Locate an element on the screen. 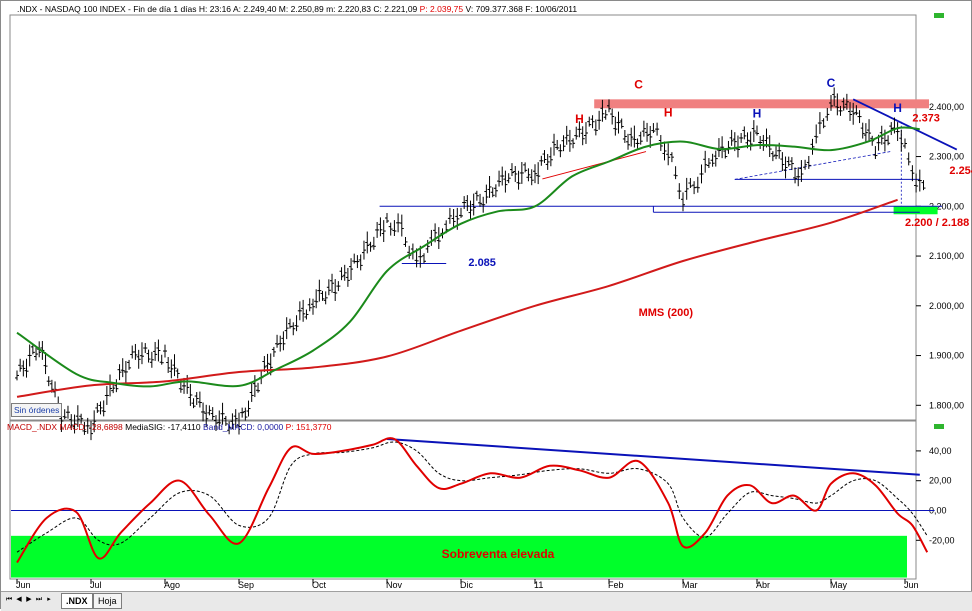 This screenshot has width=972, height=611. macd-y-tick-label: 40,00 is located at coordinates (940, 451).